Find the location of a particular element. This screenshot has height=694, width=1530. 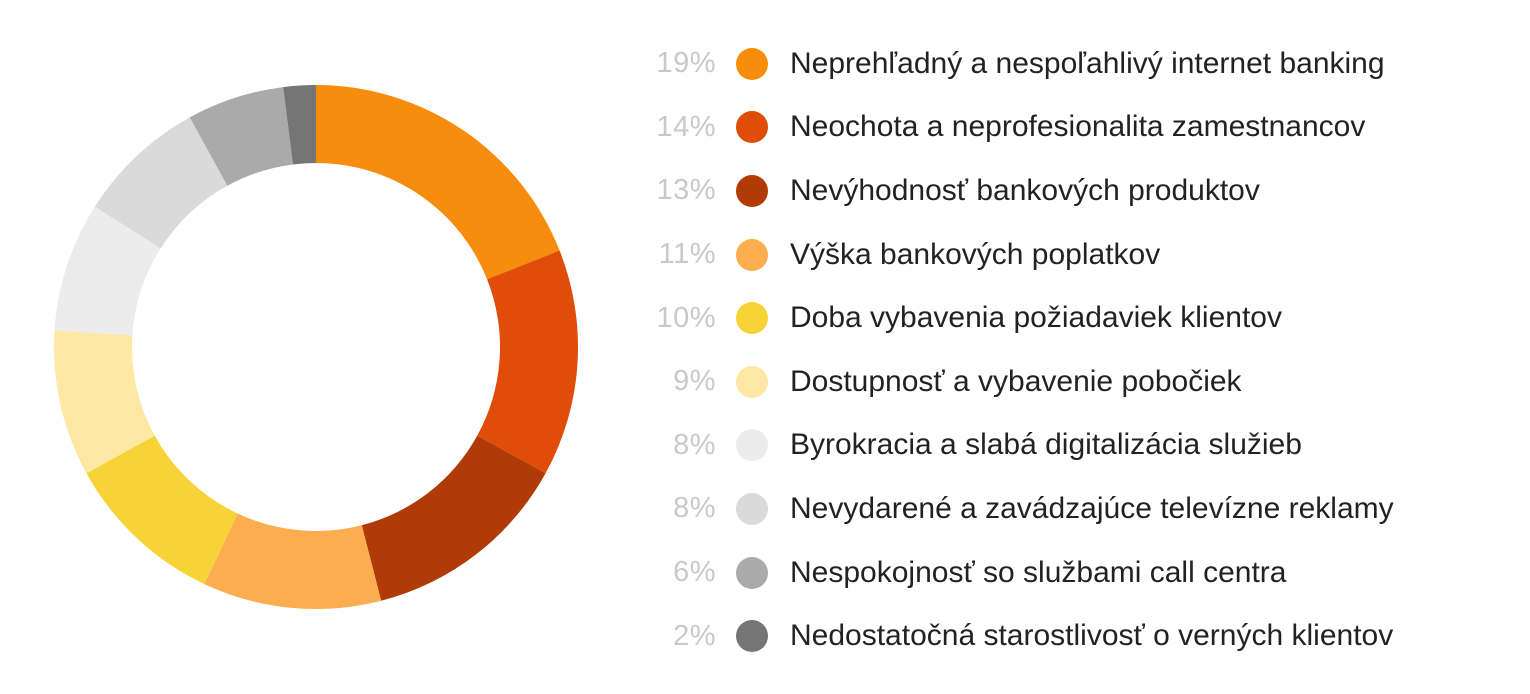

legend-item: 9% Dostupnosť a vybavenie pobočiek is located at coordinates (1080, 382).